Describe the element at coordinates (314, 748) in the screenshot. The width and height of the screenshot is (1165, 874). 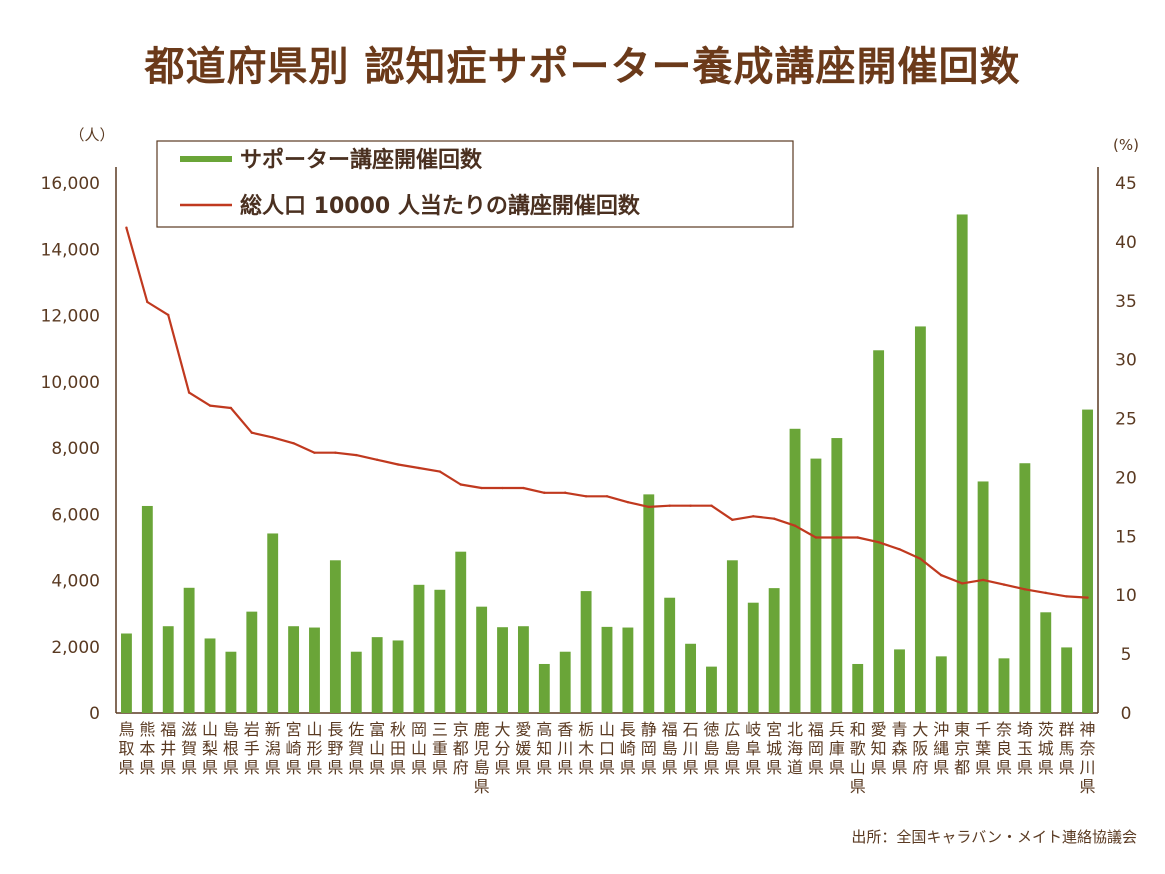
I see `svg-text: 形` at that location.